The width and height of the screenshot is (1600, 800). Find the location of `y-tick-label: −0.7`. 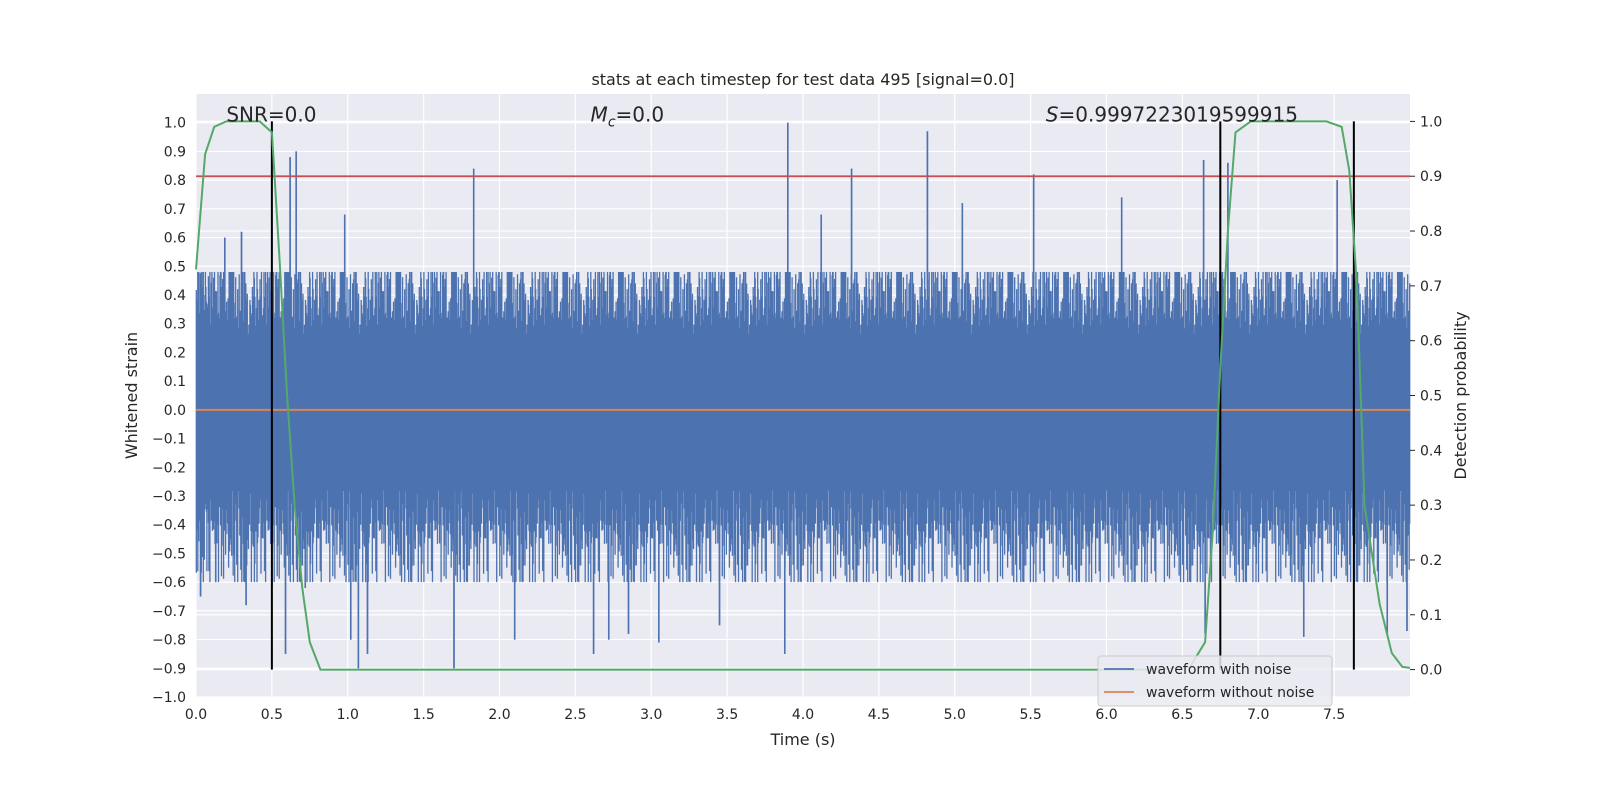

y-tick-label: −0.7 is located at coordinates (169, 612).